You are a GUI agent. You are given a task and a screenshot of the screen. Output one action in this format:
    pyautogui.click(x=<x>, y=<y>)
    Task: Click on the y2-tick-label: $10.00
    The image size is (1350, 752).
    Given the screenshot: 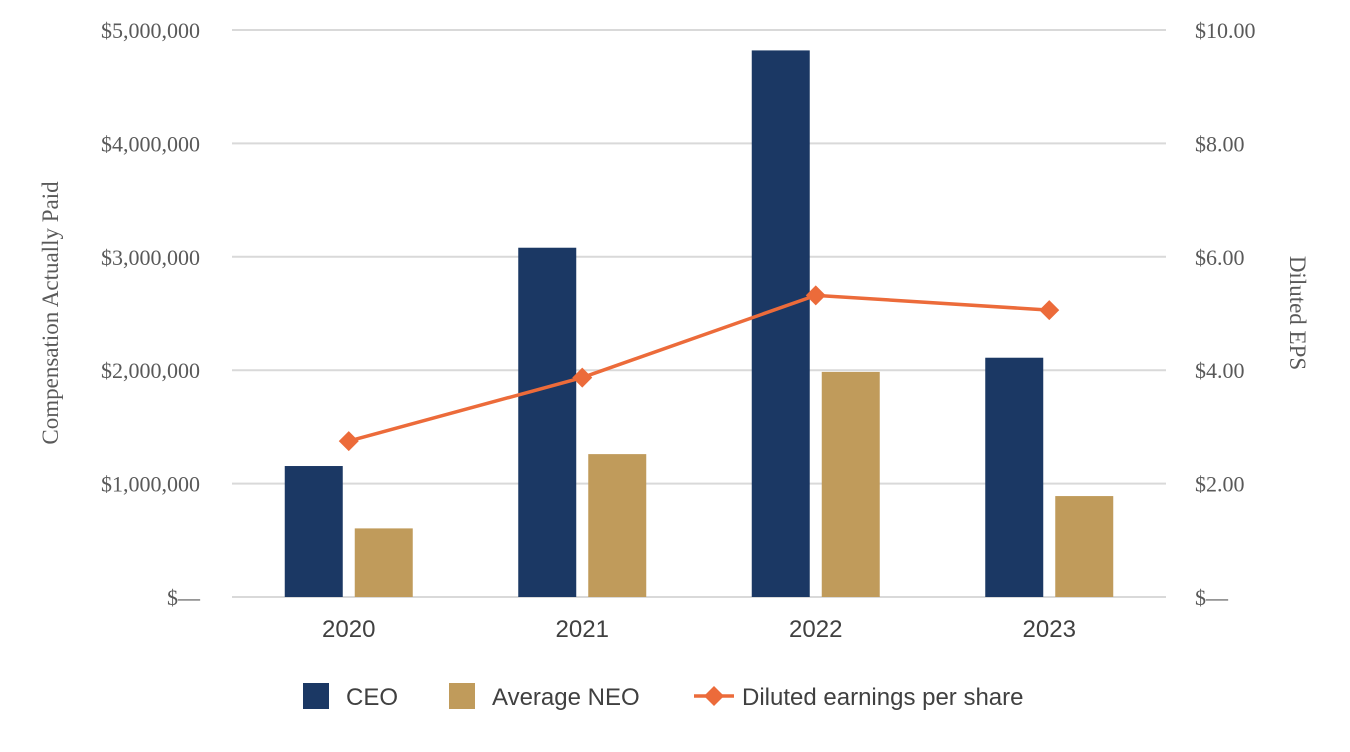 What is the action you would take?
    pyautogui.click(x=1225, y=30)
    